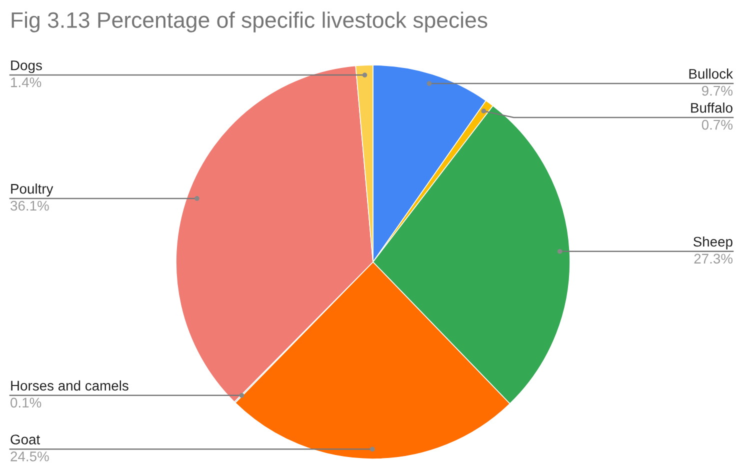 The image size is (737, 463). What do you see at coordinates (29, 457) in the screenshot?
I see `data-label: 24.5%` at bounding box center [29, 457].